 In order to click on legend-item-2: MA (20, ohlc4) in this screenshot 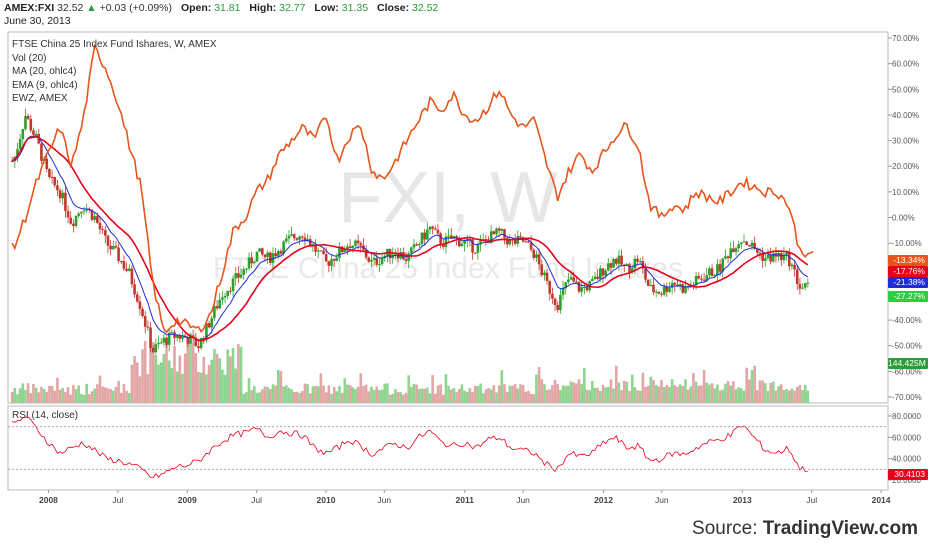, I will do `click(44, 72)`.